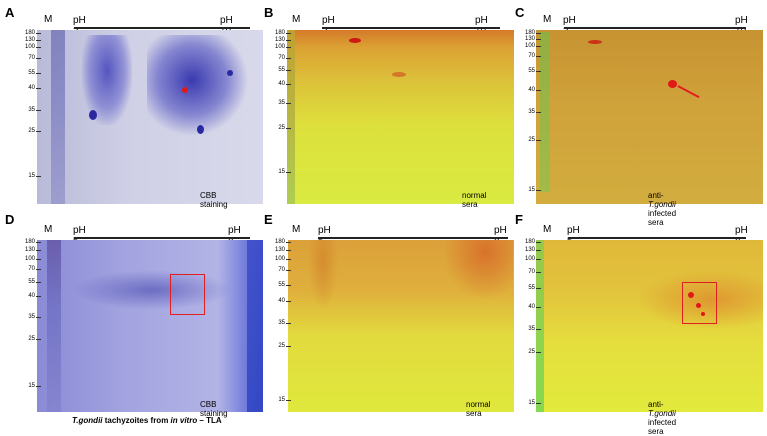 The width and height of the screenshot is (767, 436). I want to click on panel-caption: CBB staining, so click(214, 200).